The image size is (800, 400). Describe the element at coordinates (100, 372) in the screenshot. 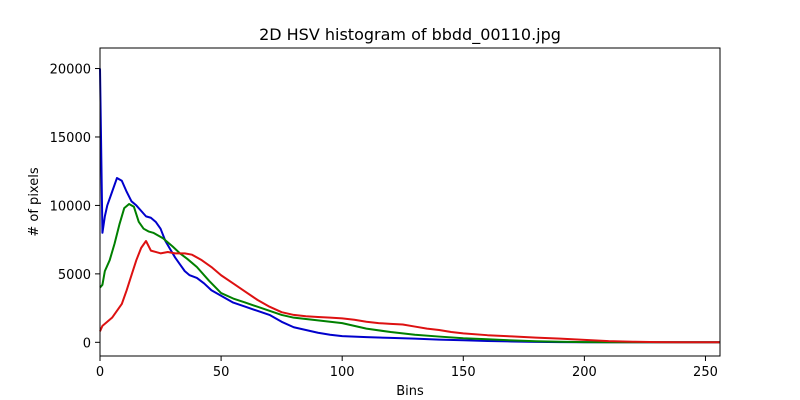

I see `x-tick-label: 0` at that location.